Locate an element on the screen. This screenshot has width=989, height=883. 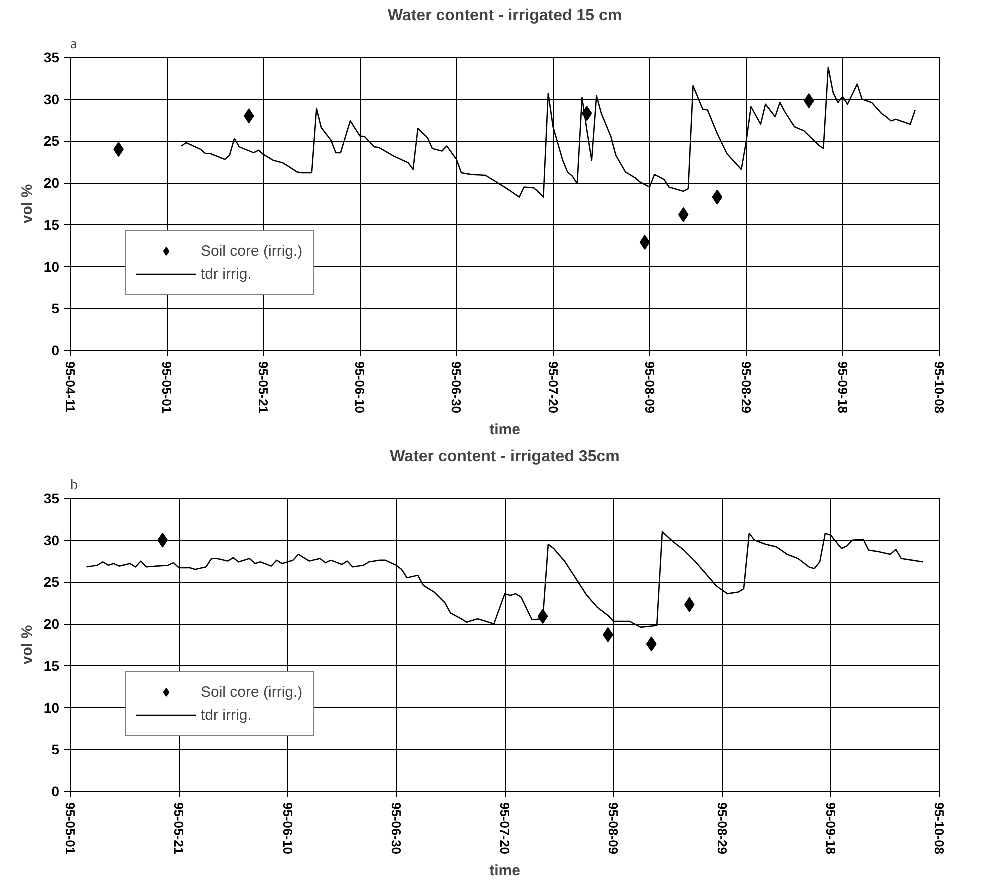
chart-title: Water content - irrigated 15 cm is located at coordinates (505, 16).